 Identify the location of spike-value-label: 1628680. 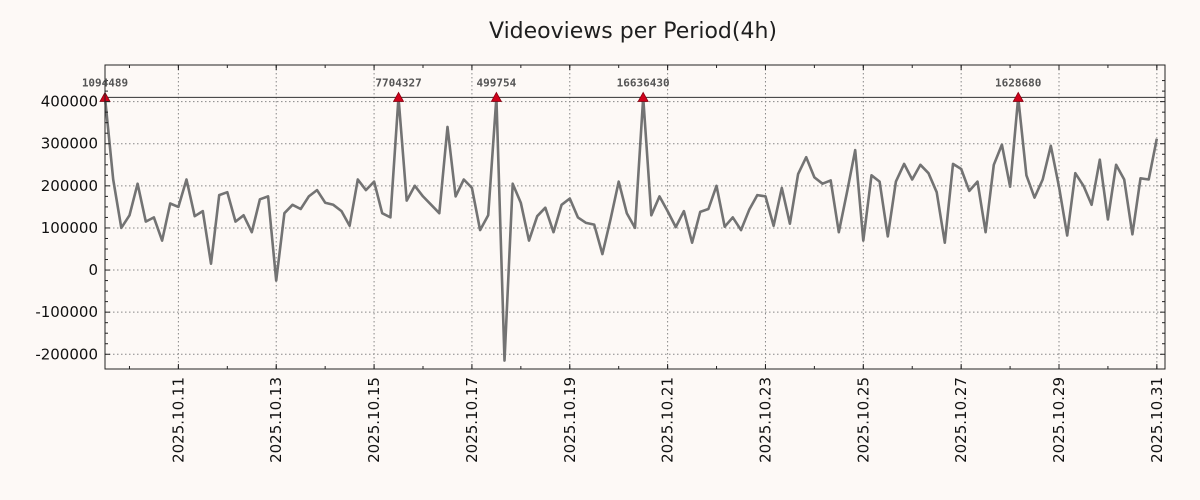
(1018, 82).